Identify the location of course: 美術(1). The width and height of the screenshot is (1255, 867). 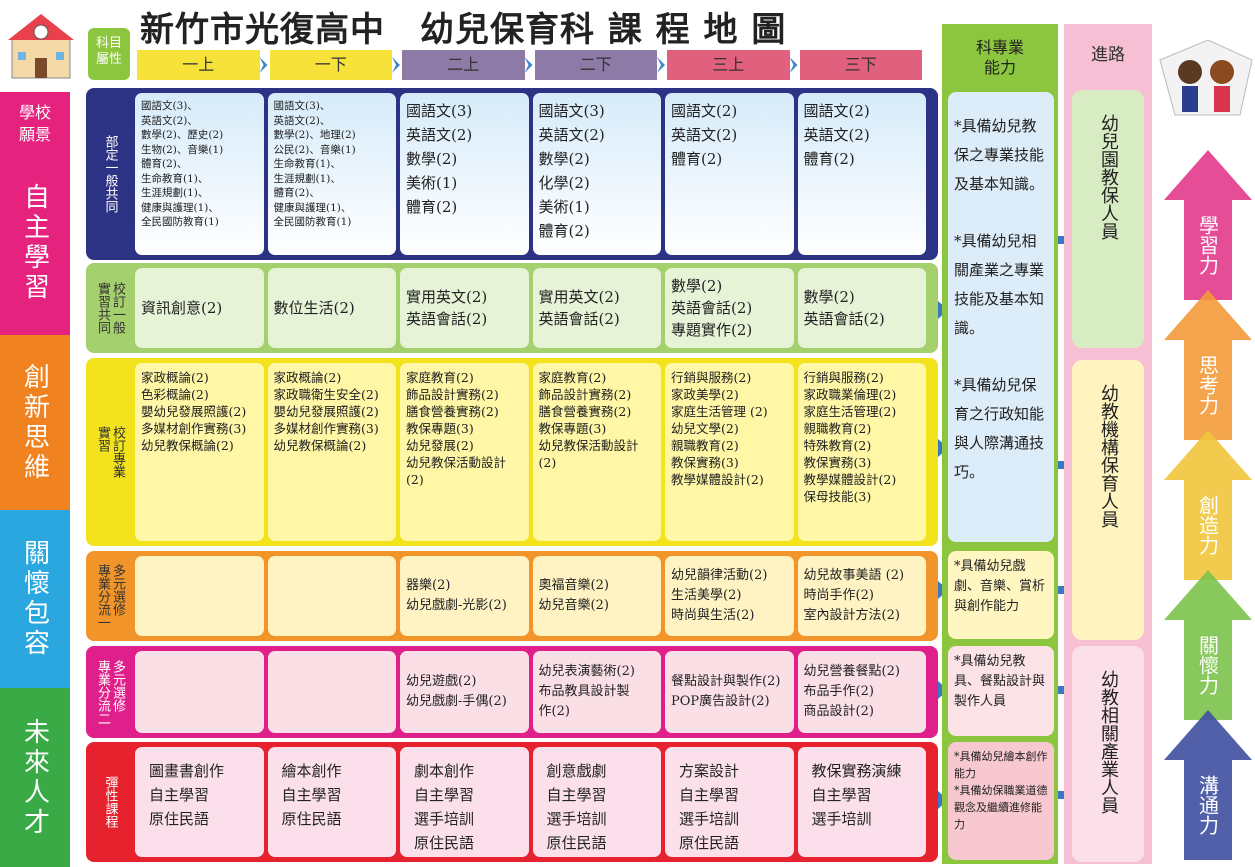
(564, 207).